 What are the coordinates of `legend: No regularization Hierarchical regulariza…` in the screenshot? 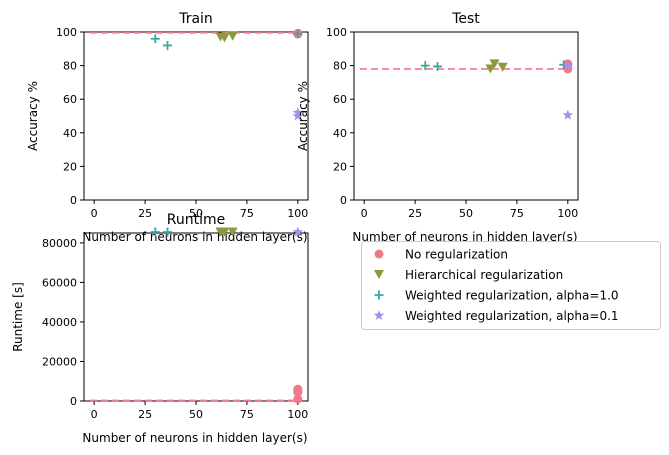 It's located at (511, 285).